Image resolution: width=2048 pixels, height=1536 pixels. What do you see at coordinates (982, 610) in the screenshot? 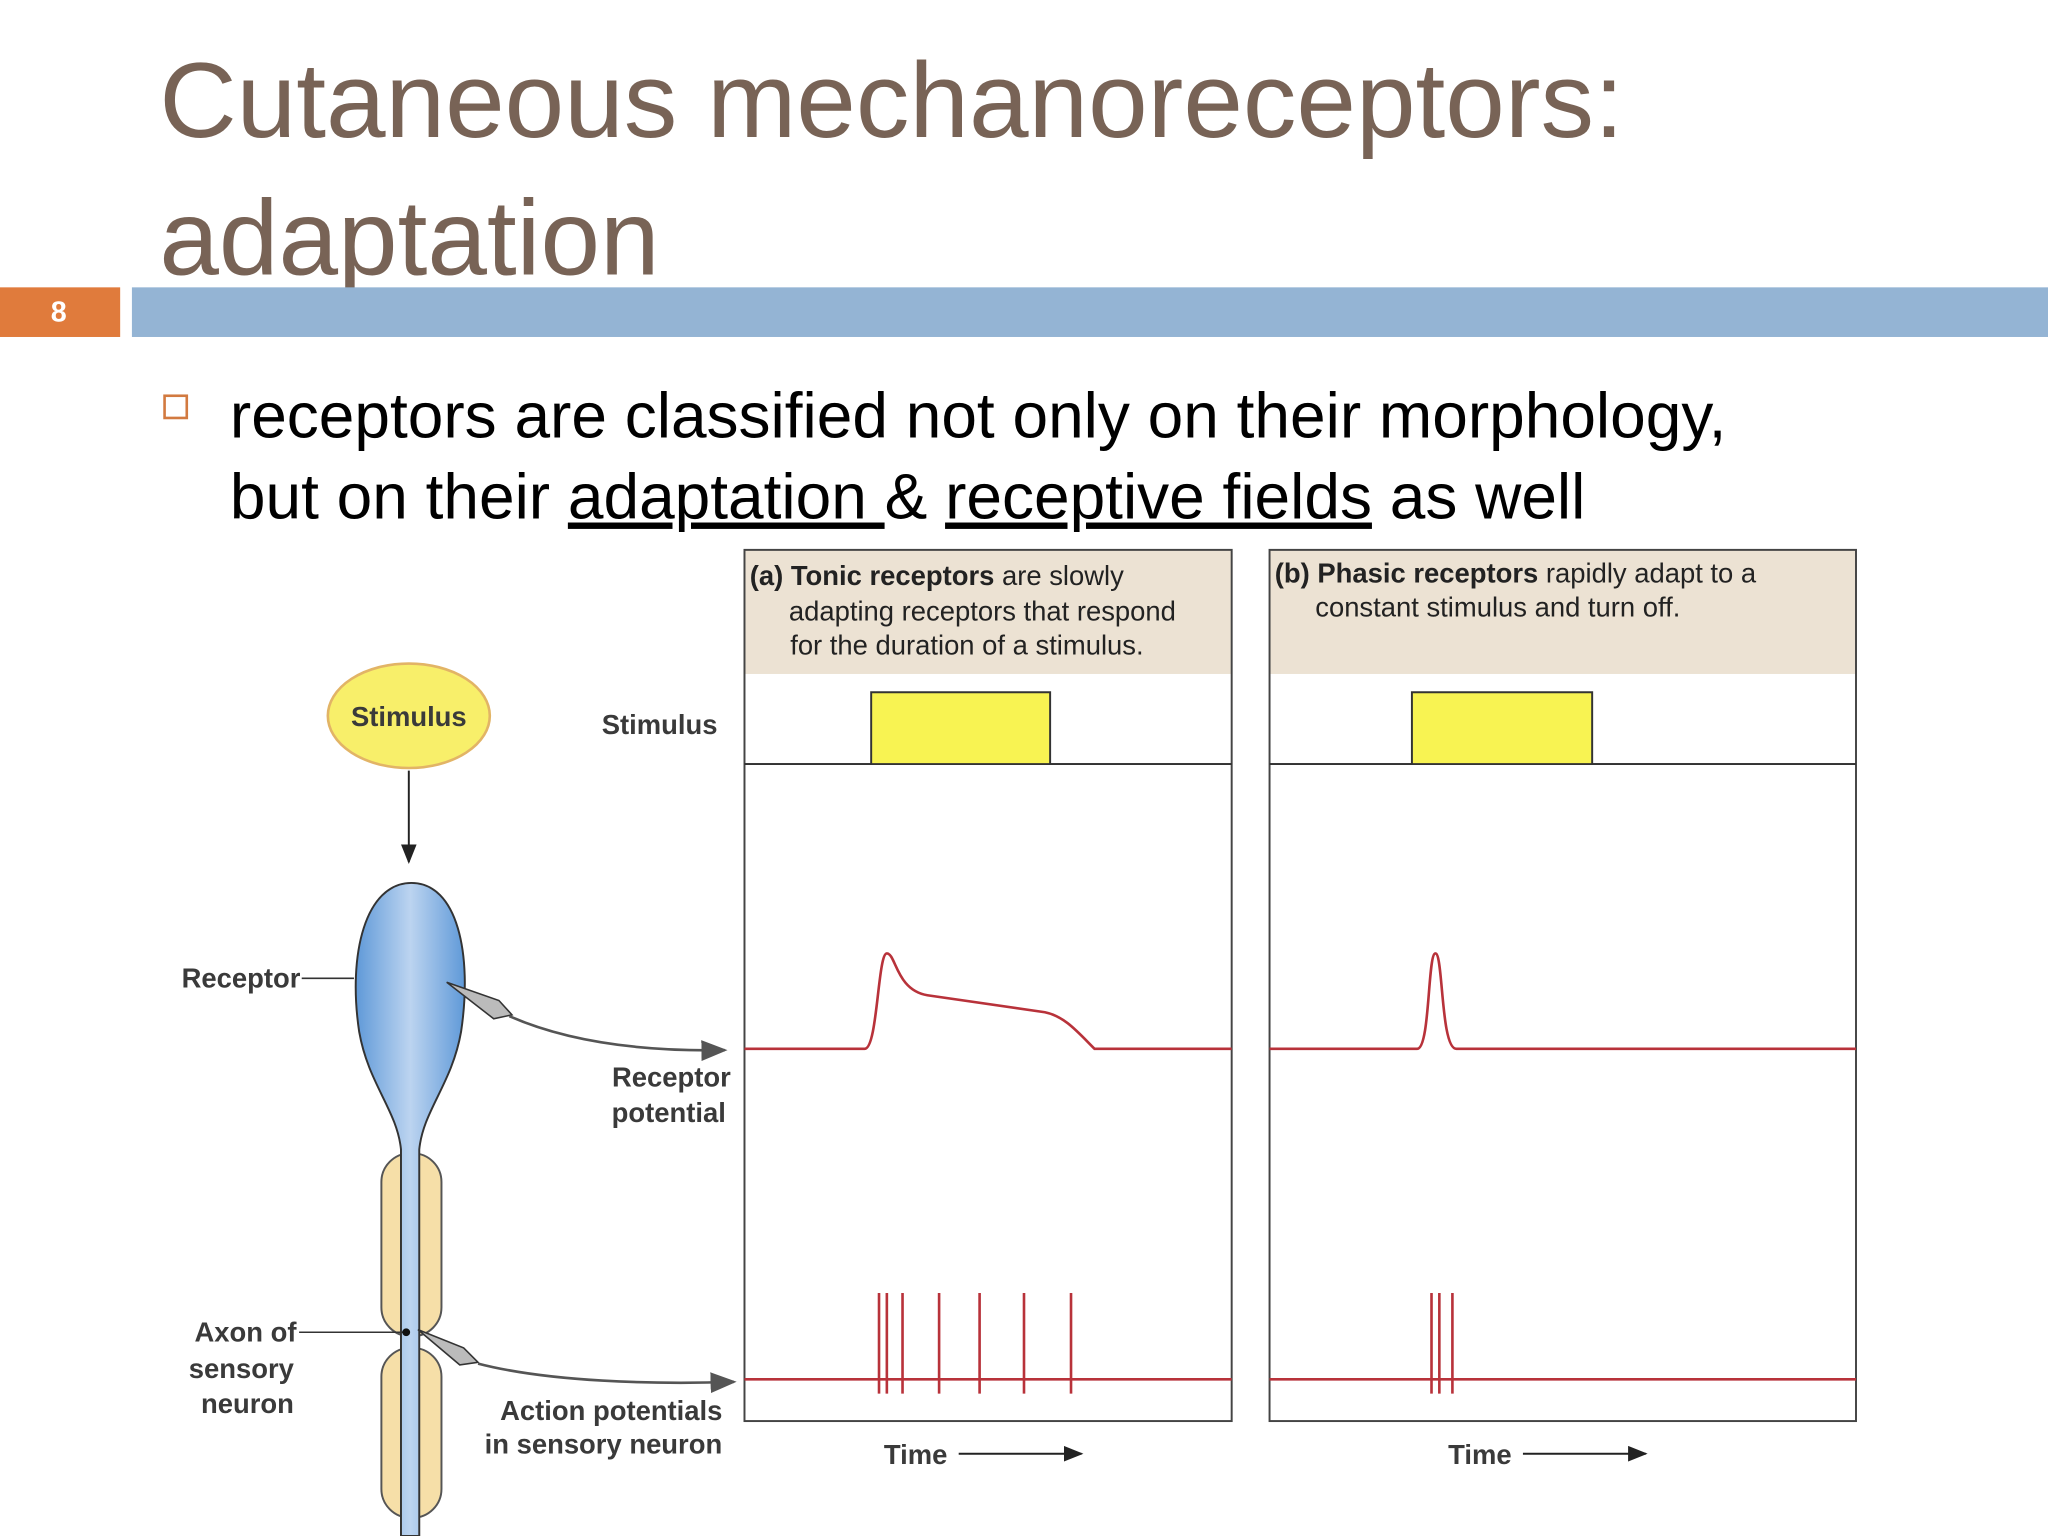
I see `caption-text: adapting receptors that respond` at bounding box center [982, 610].